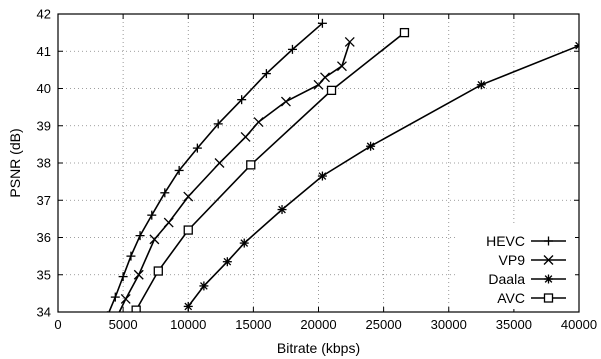 The height and width of the screenshot is (359, 601). What do you see at coordinates (512, 260) in the screenshot?
I see `legend-label-vp9: VP9` at bounding box center [512, 260].